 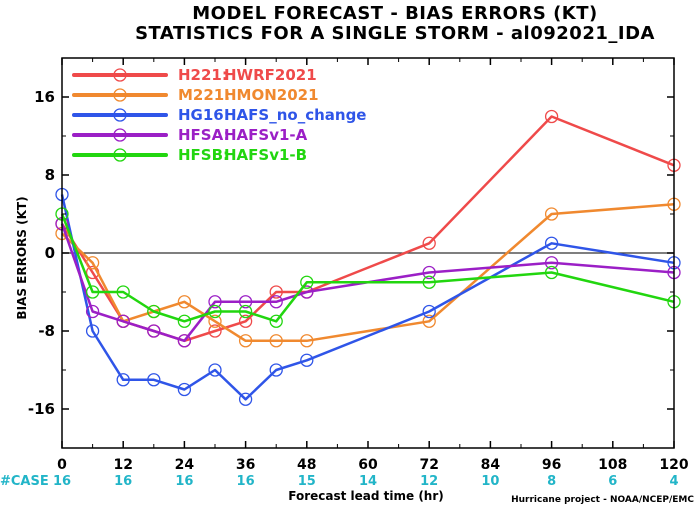 I want to click on y-tick-label: 16, so click(x=44, y=97).